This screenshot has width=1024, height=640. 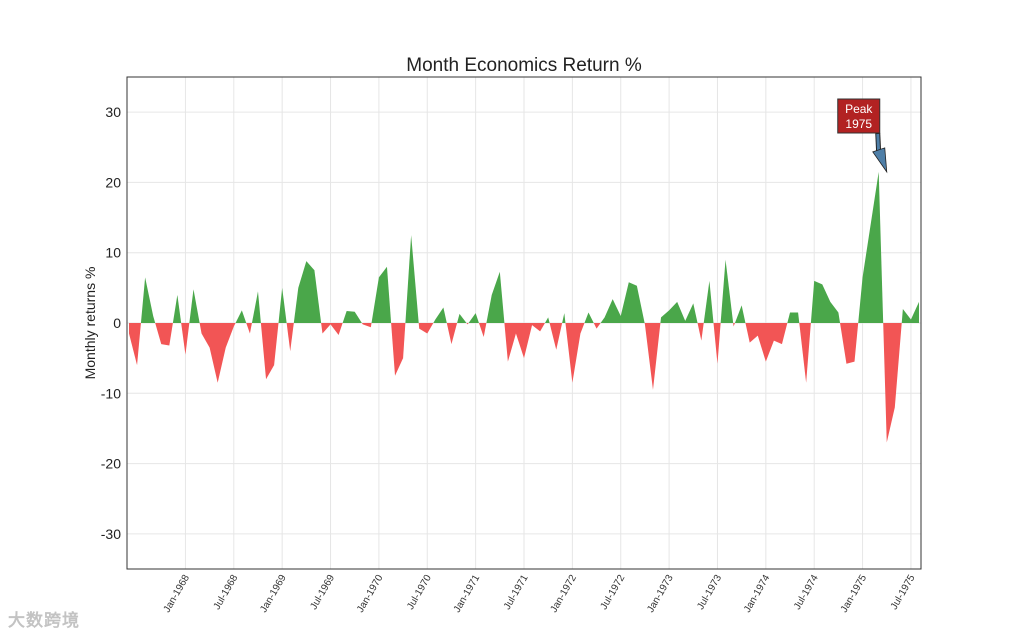 I want to click on y-tick-label: 20, so click(x=113, y=182).